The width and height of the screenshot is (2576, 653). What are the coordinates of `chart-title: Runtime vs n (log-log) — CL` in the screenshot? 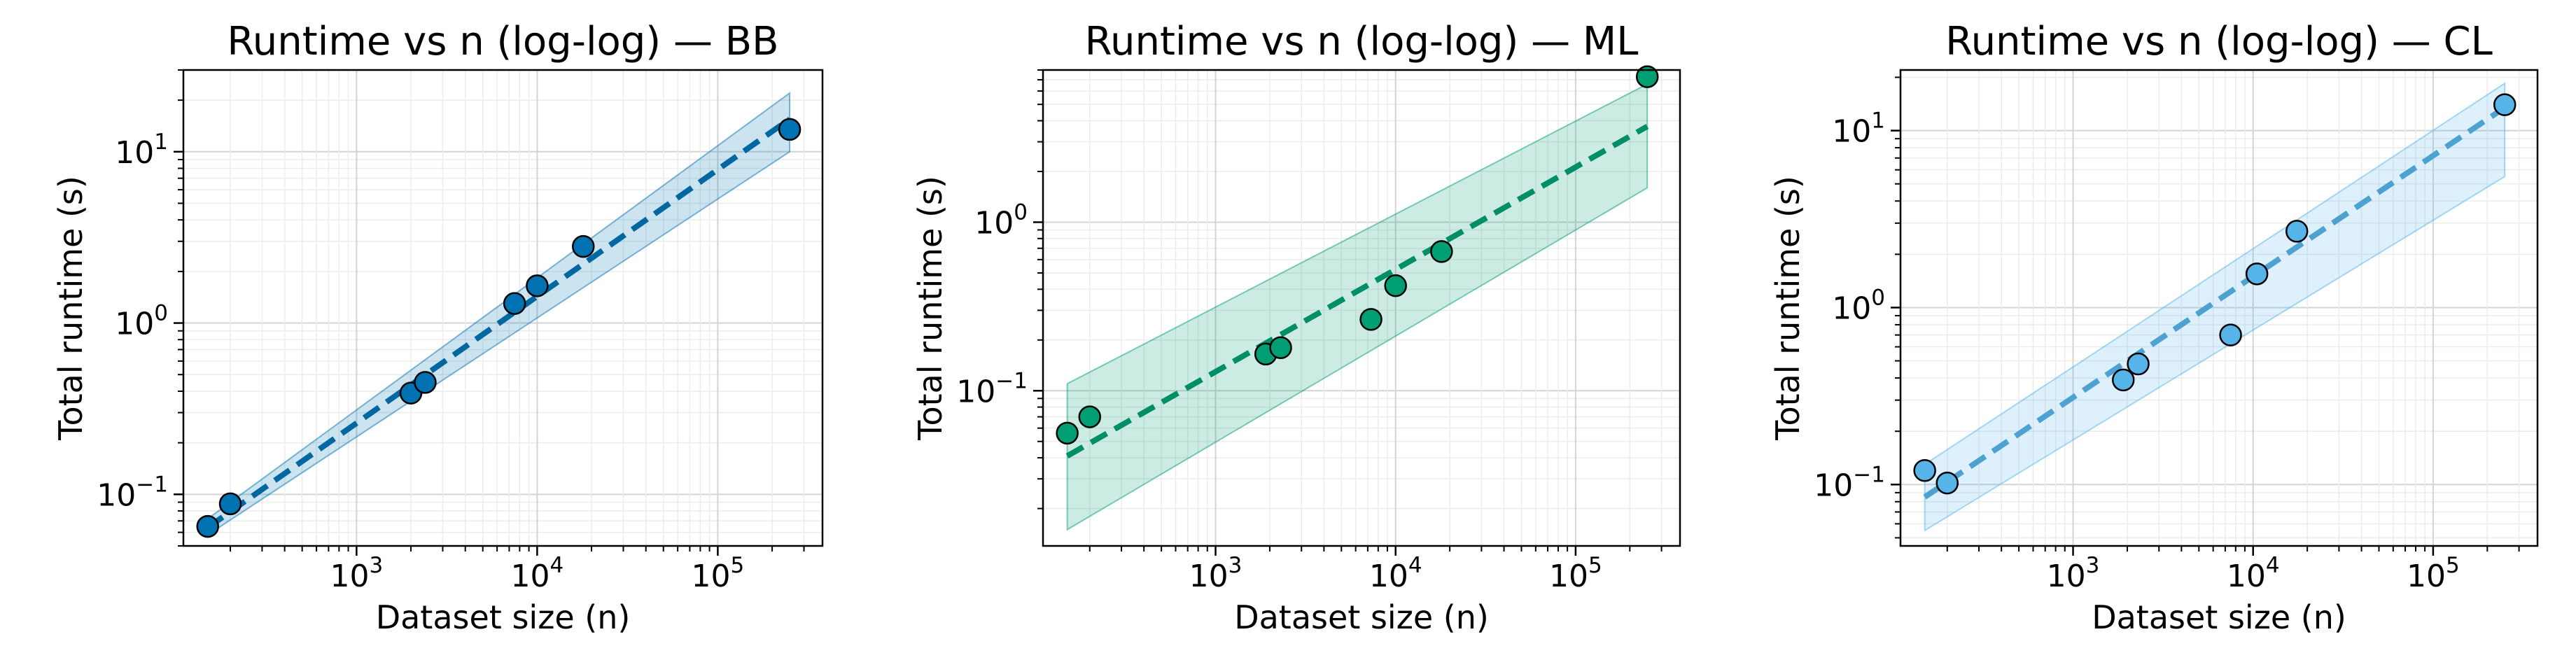 It's located at (2219, 41).